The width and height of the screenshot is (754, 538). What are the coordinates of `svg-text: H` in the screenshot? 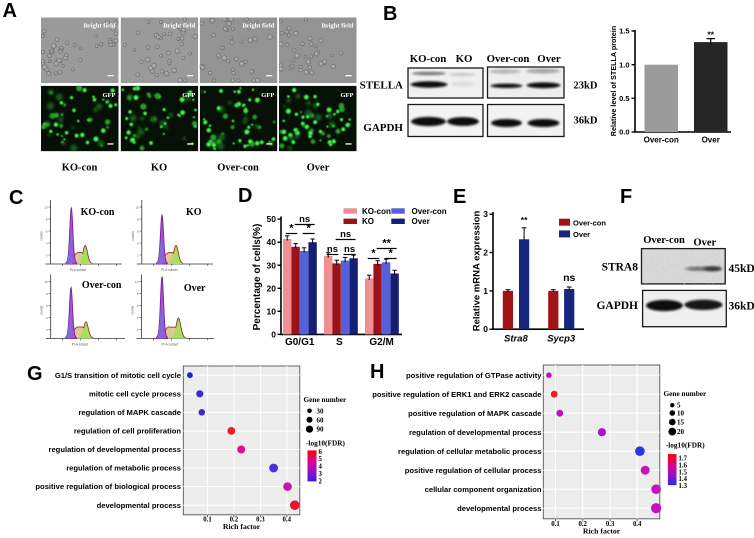 It's located at (377, 372).